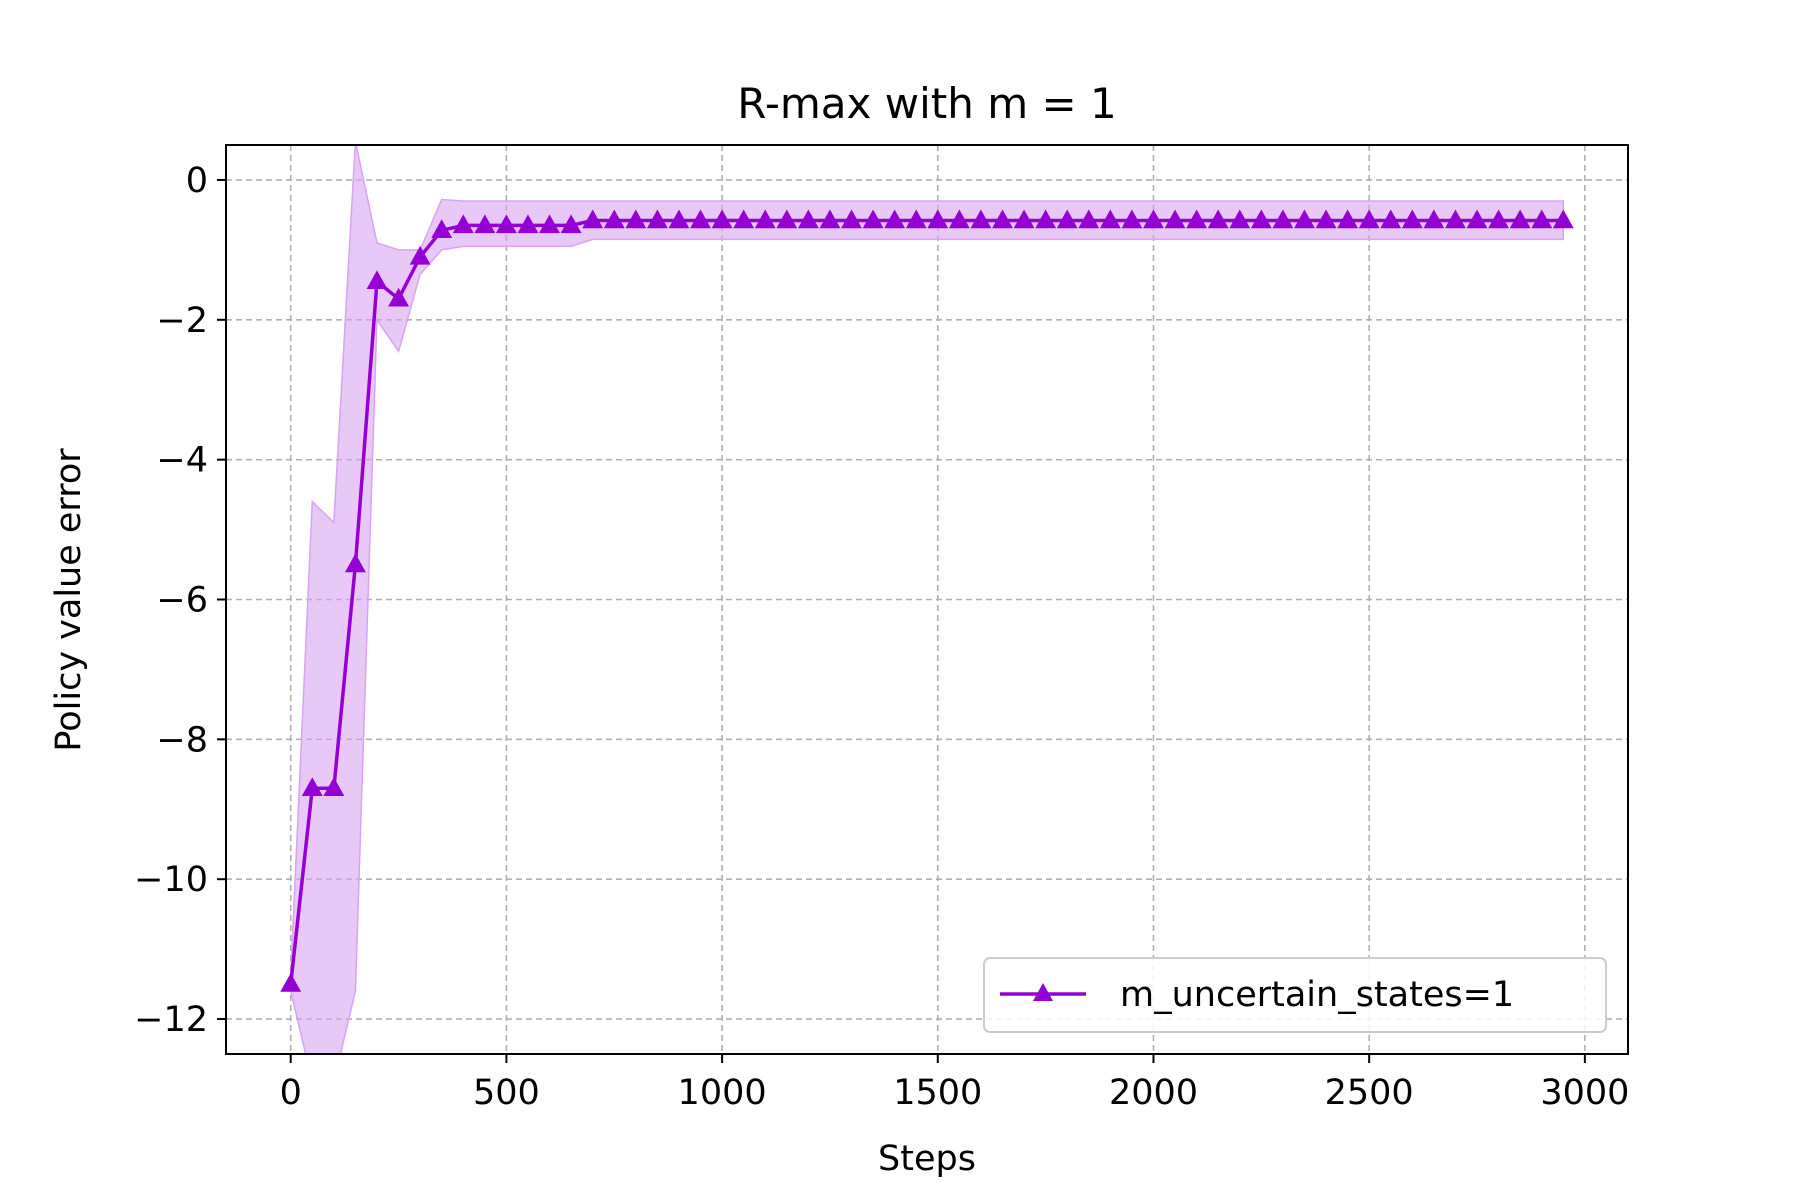 This screenshot has height=1200, width=1800. I want to click on x-tick-label: 2000, so click(1153, 1093).